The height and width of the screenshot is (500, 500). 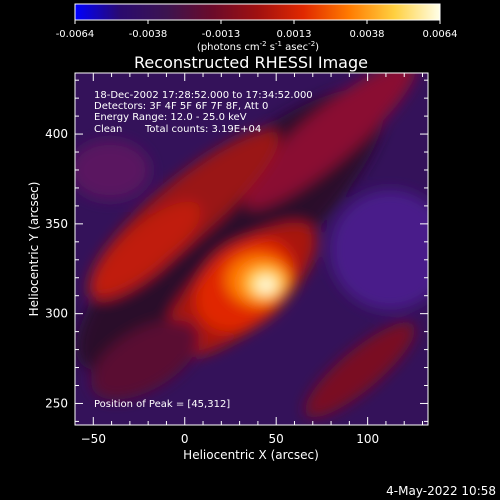 I want to click on colorbar-tick-label: 0.0013, so click(x=294, y=34).